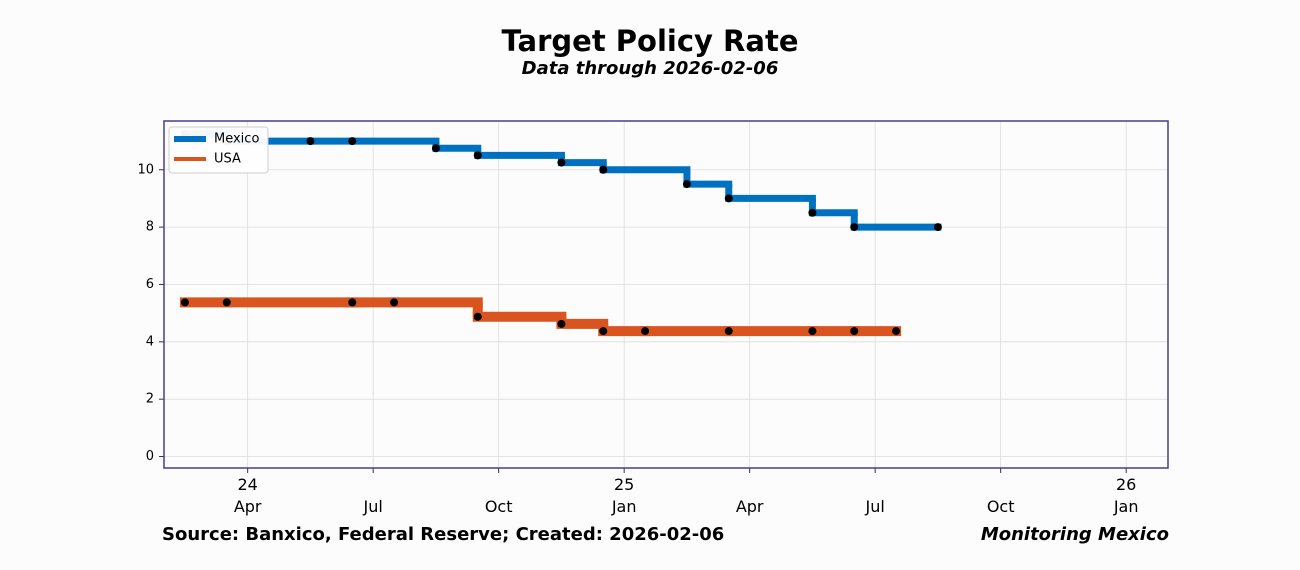 The width and height of the screenshot is (1300, 570). I want to click on y-tick-label: 10, so click(145, 169).